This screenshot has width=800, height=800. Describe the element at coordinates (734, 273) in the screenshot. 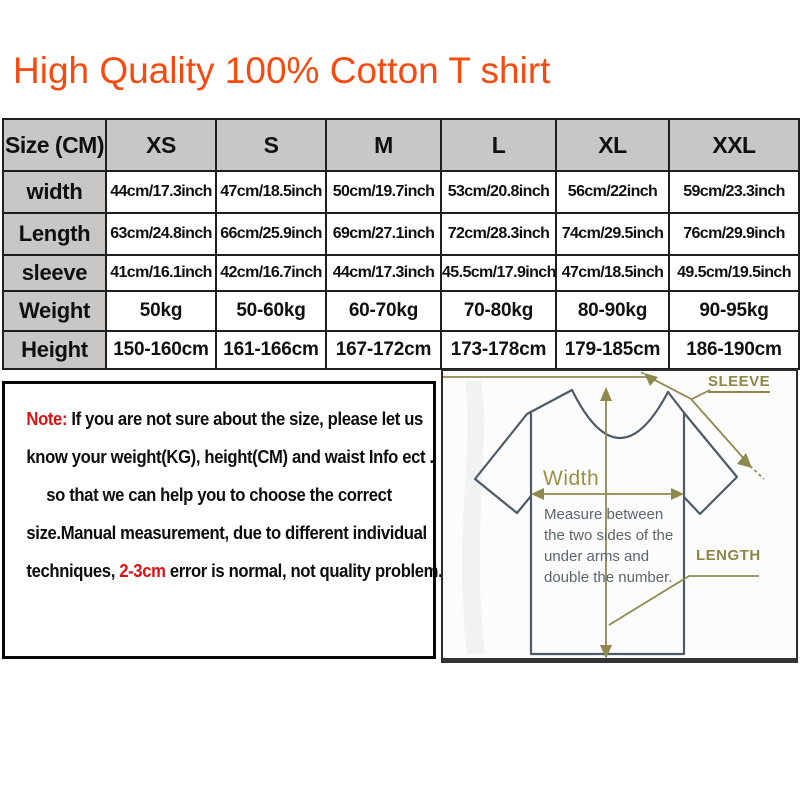

I see `size-cell: 49.5cm/19.5inch` at that location.